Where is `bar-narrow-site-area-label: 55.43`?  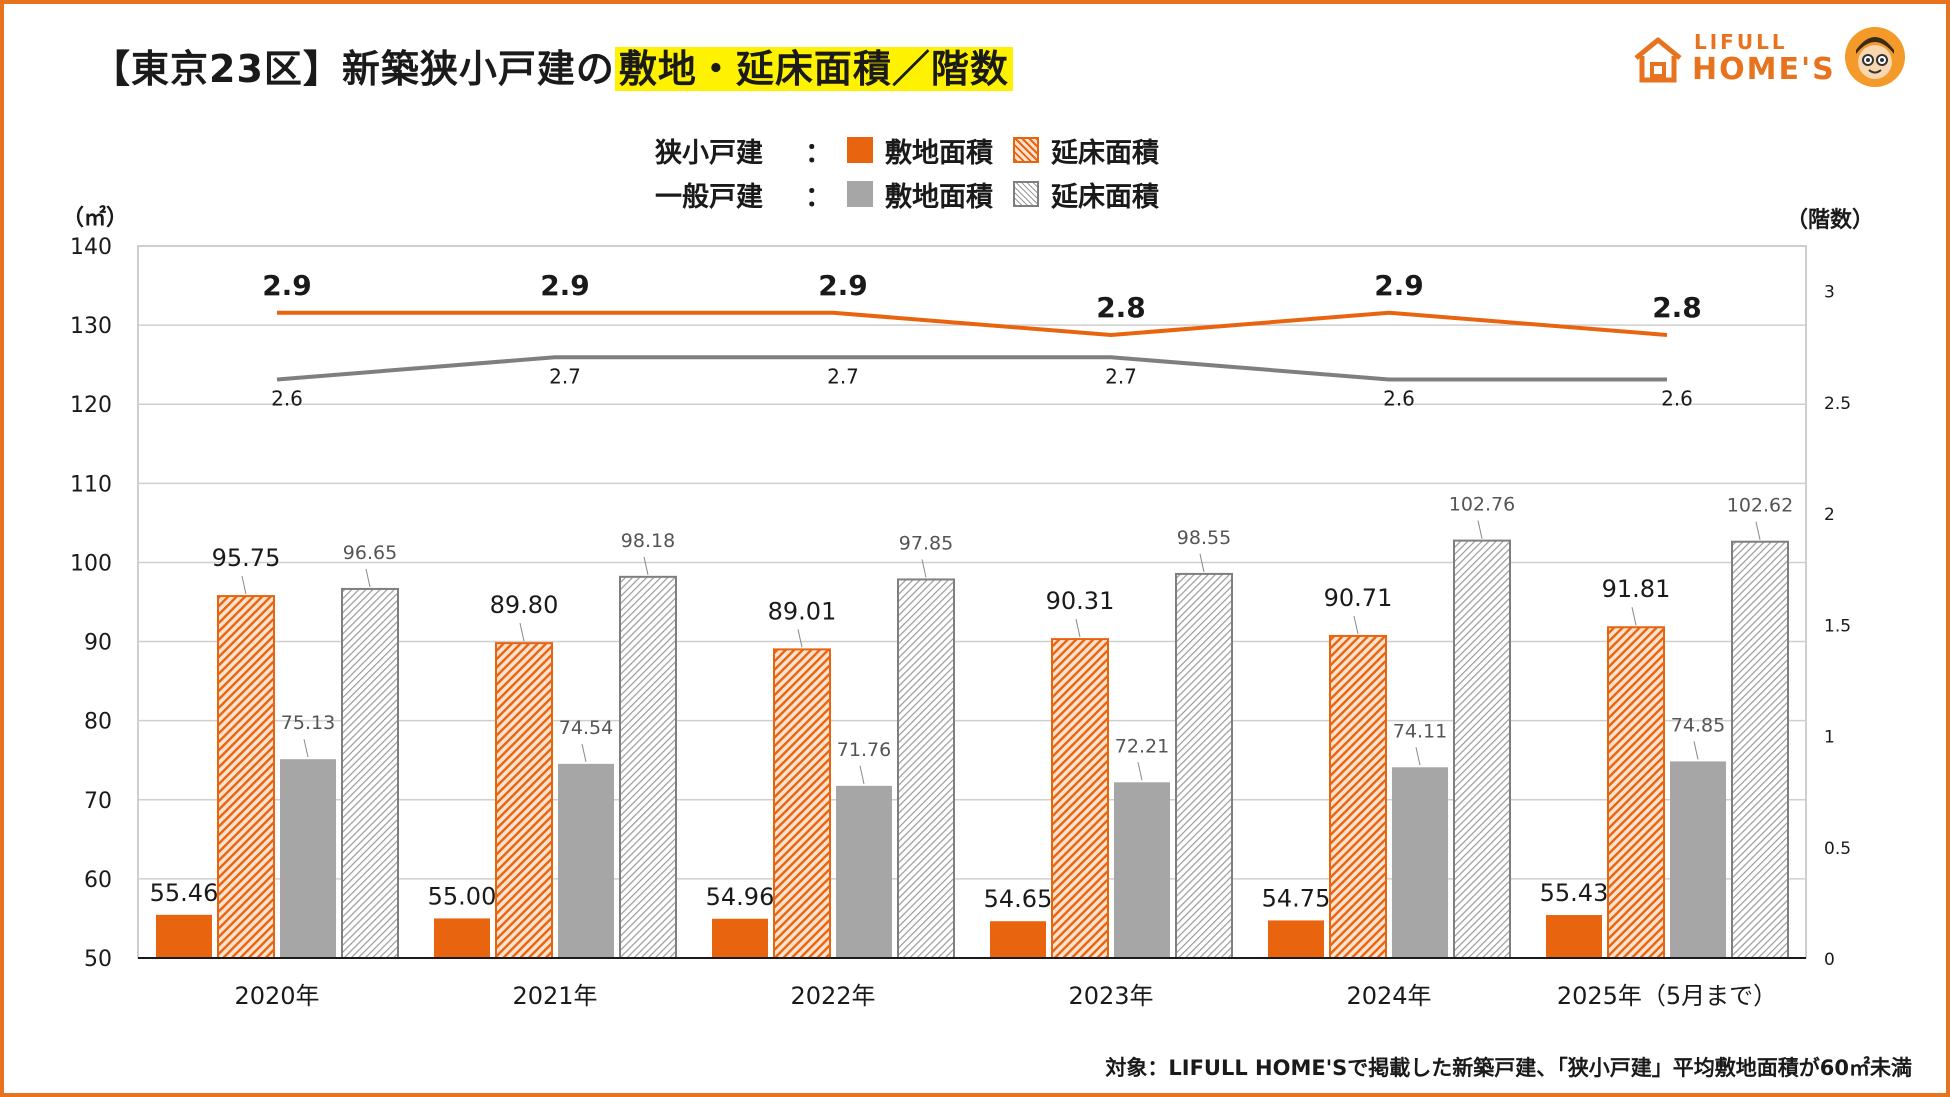
bar-narrow-site-area-label: 55.43 is located at coordinates (1574, 893).